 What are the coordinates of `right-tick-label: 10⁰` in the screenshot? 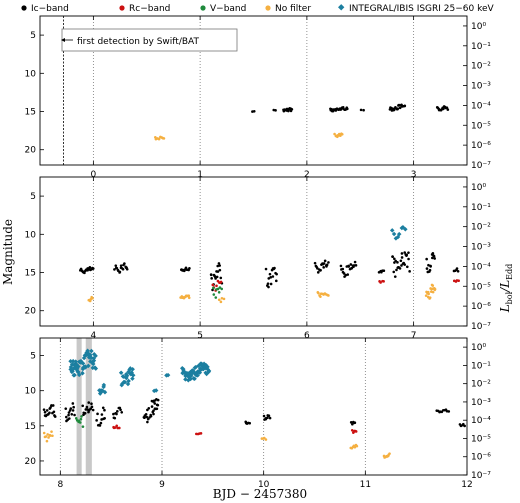 It's located at (478, 348).